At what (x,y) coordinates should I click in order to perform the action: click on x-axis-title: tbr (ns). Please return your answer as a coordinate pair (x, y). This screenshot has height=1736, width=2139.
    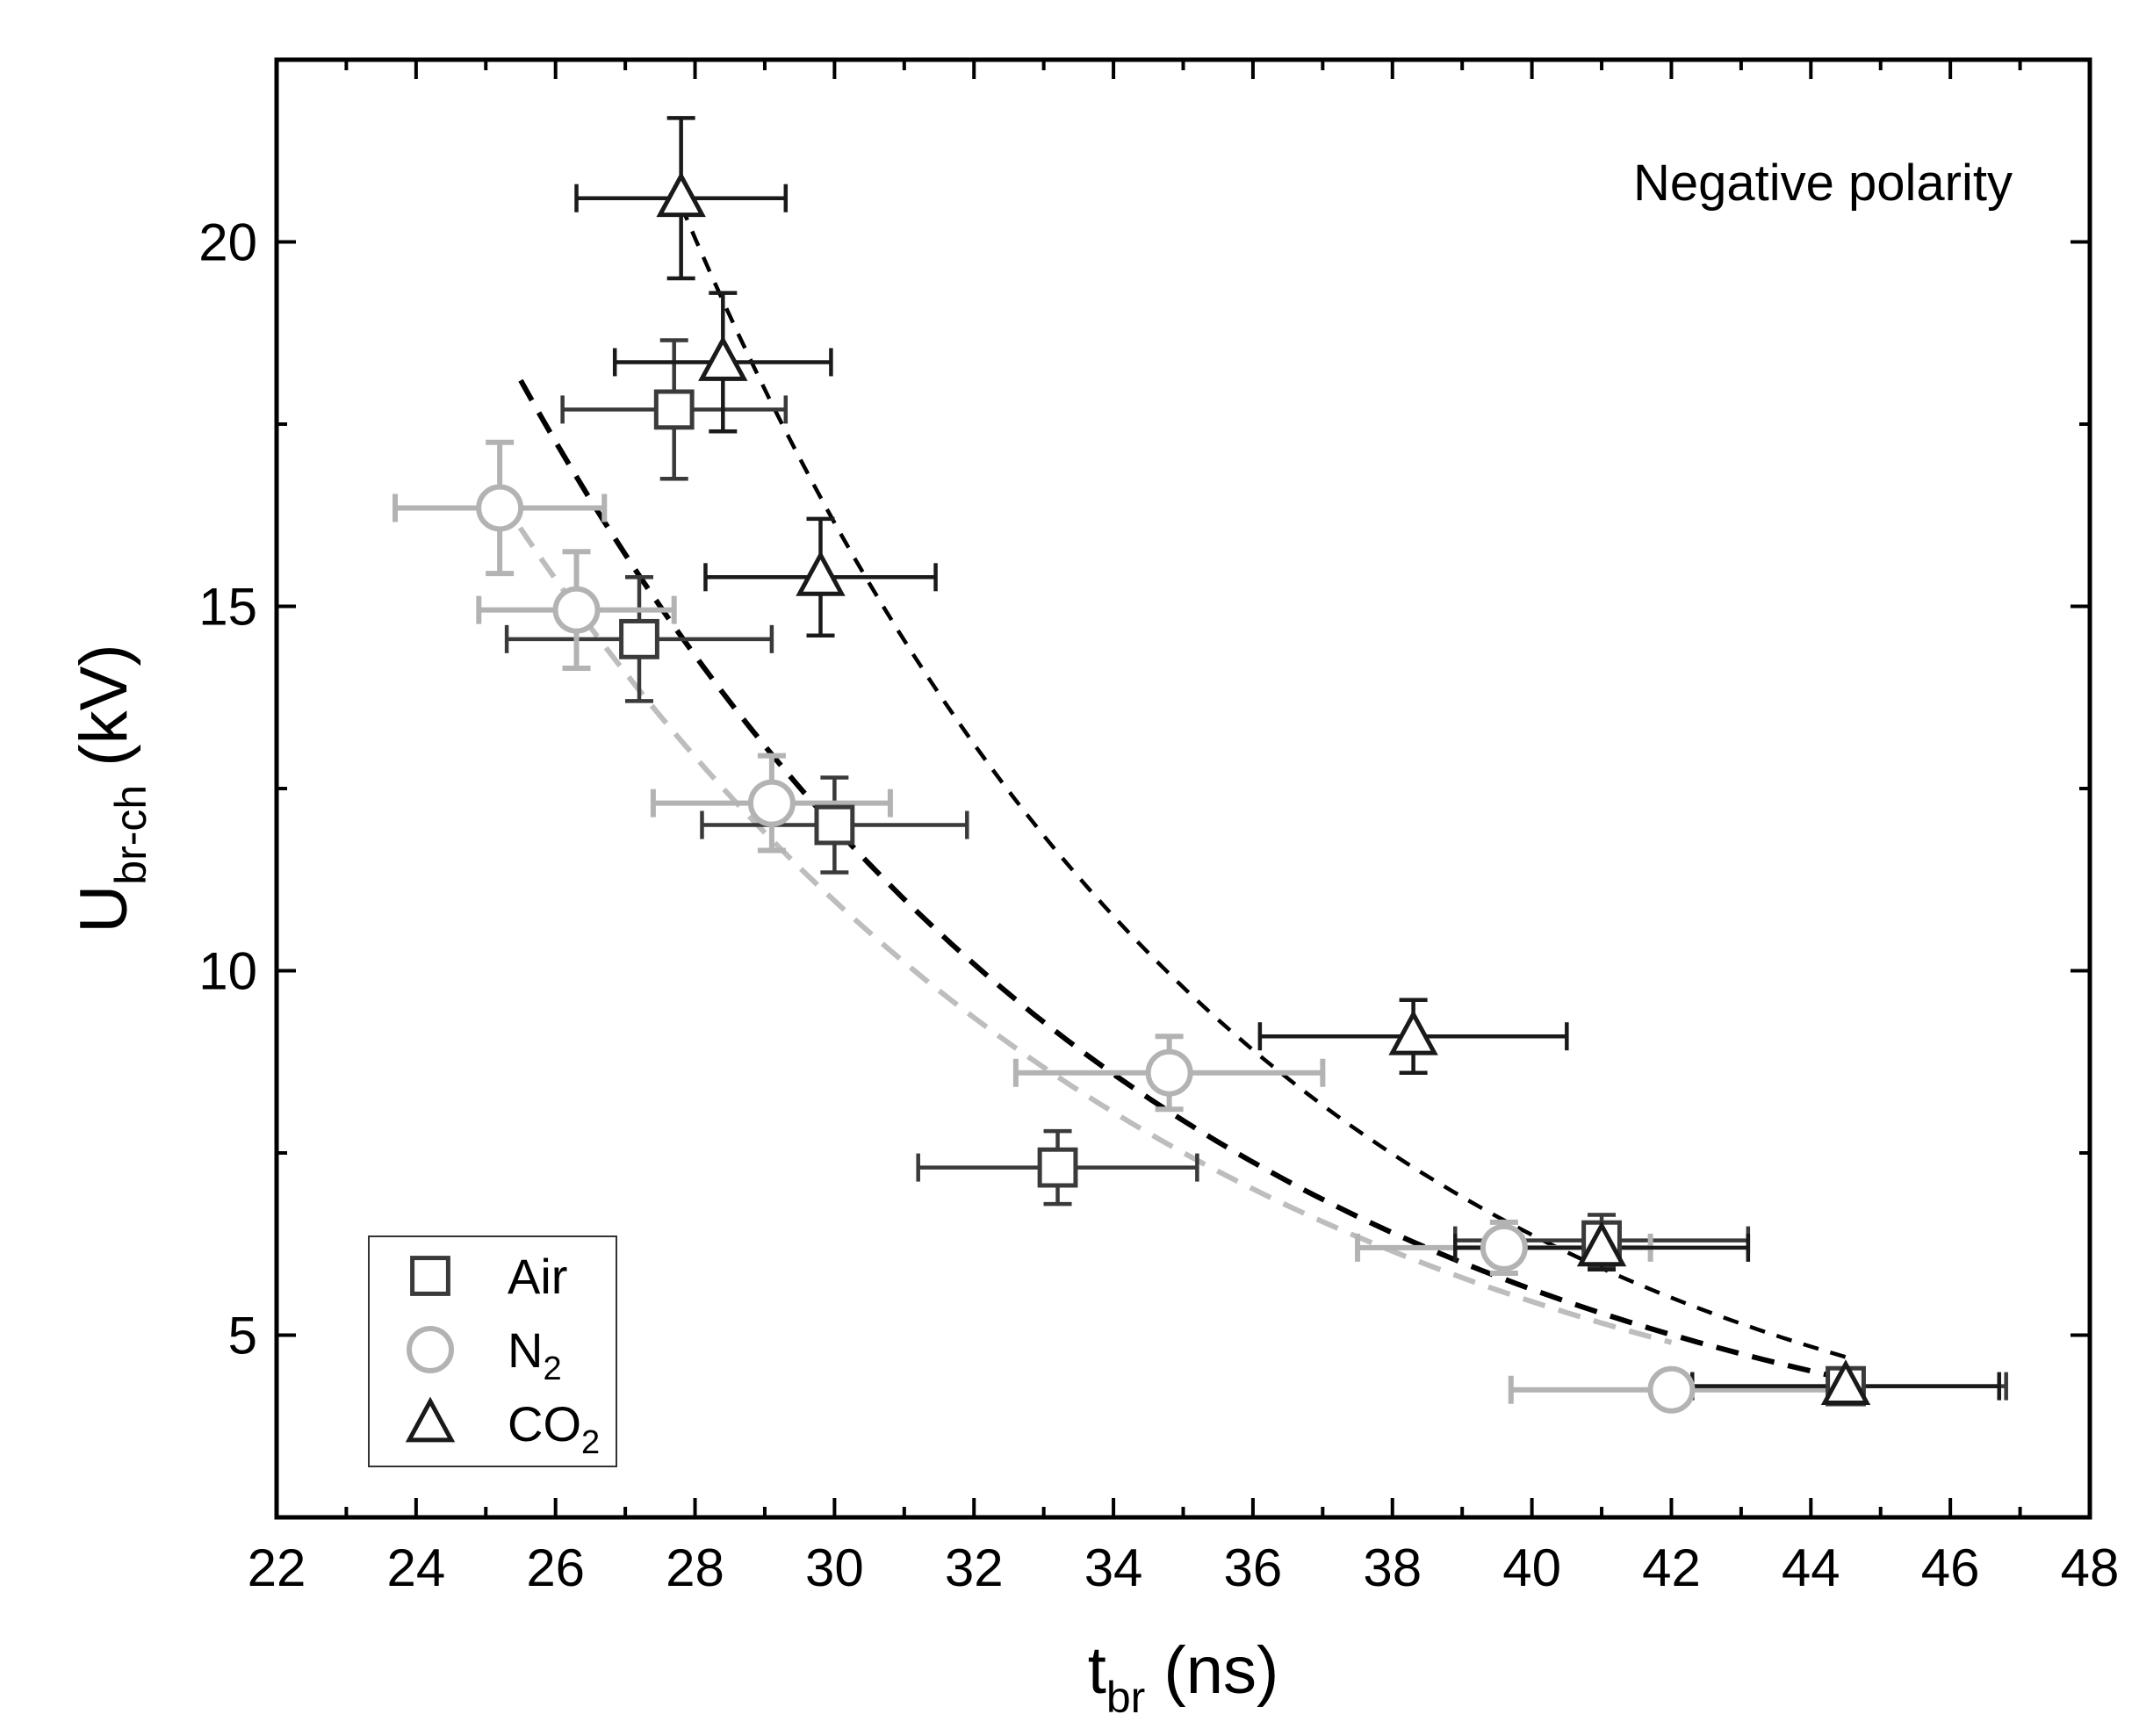
    Looking at the image, I should click on (1183, 1677).